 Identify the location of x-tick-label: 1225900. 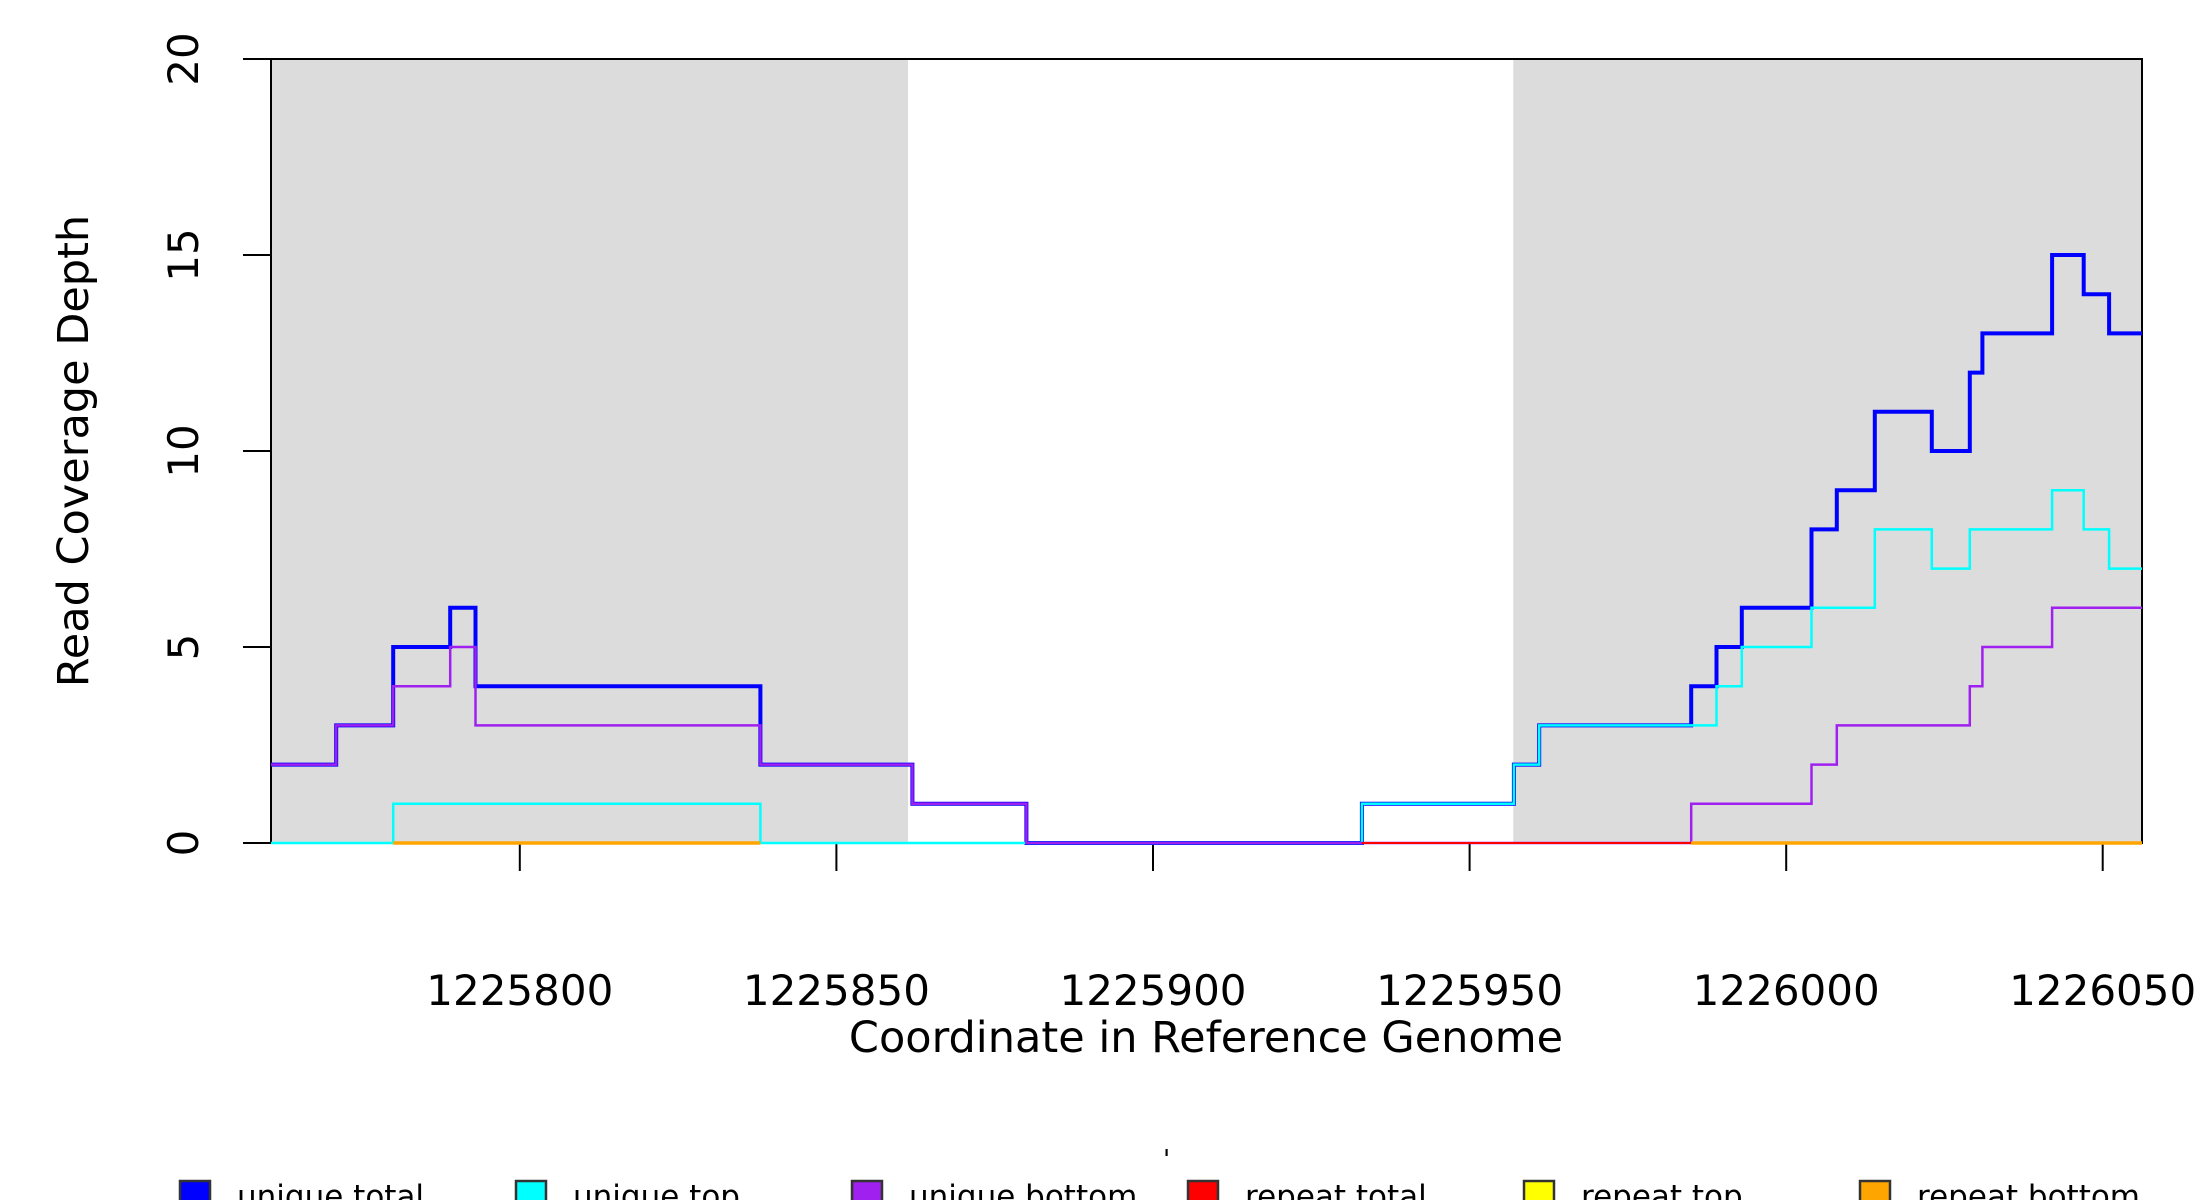
(1152, 990).